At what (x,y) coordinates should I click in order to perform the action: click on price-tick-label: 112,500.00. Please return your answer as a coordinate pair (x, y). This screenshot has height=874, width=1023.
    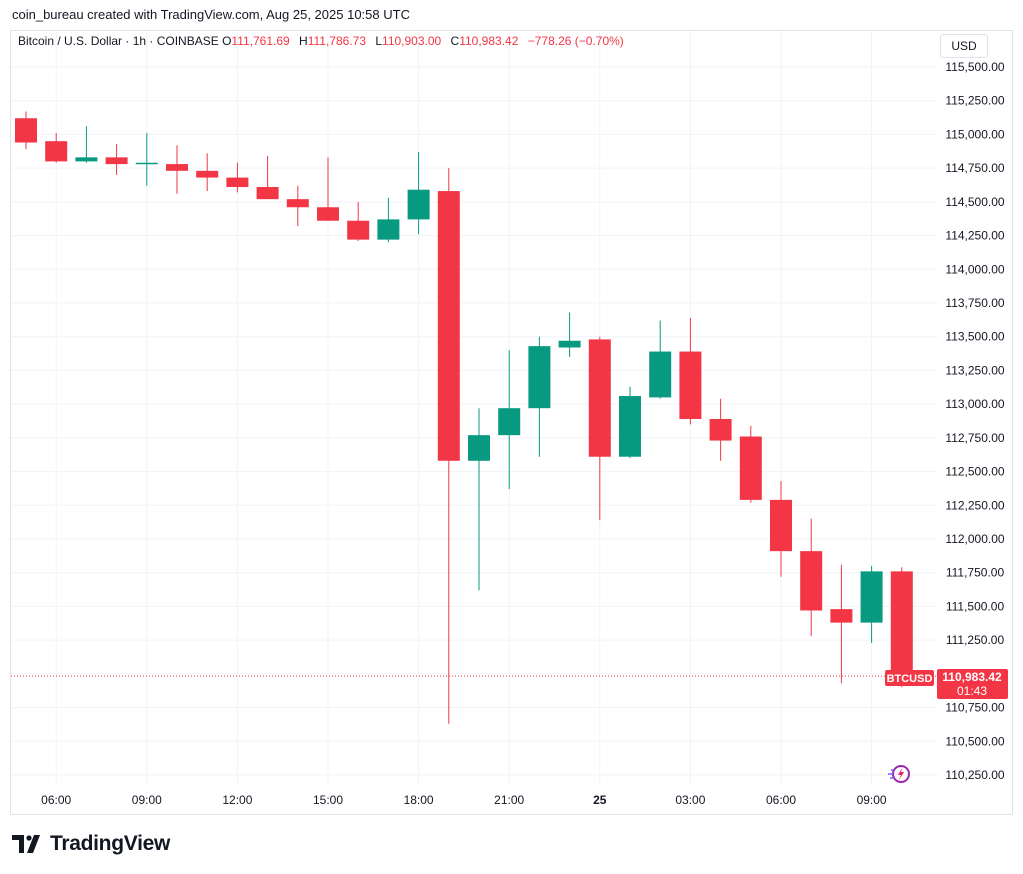
    Looking at the image, I should click on (974, 472).